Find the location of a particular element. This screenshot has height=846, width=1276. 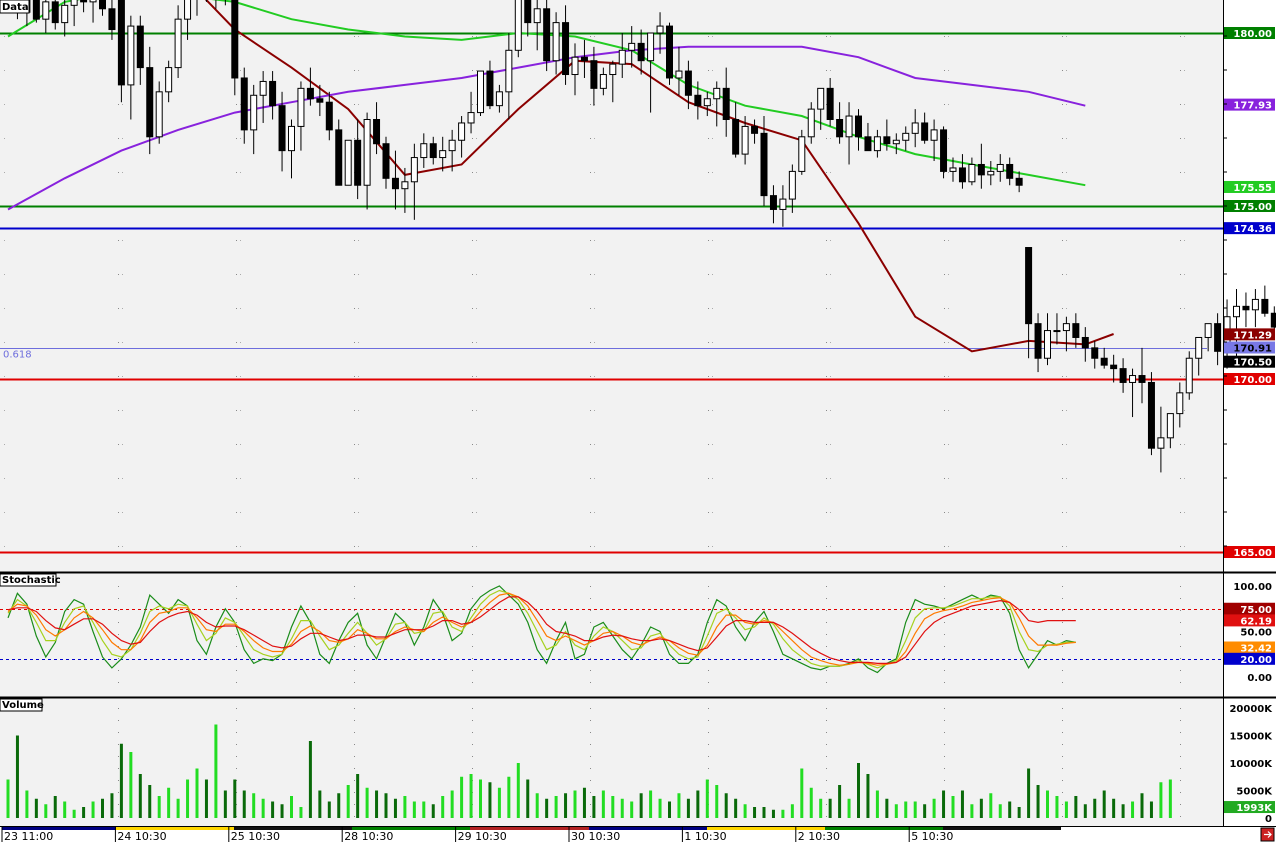

x-axis-label: 29 10:30 is located at coordinates (482, 836).